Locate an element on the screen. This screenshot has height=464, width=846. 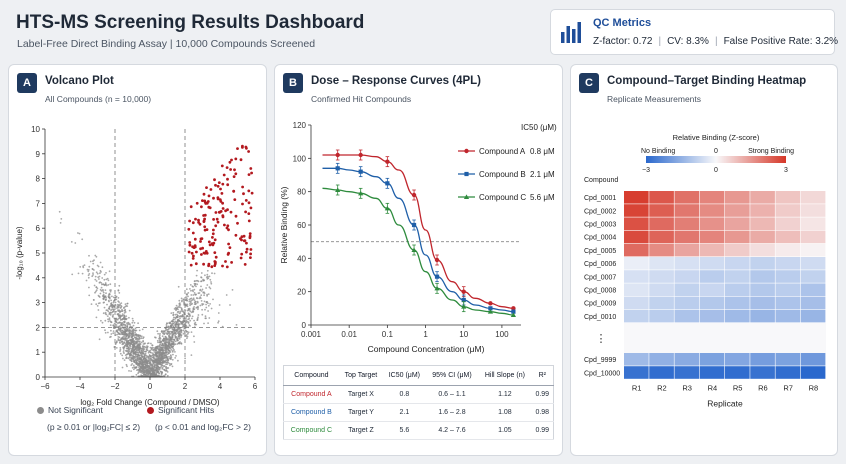
x-tick-label: 100 is located at coordinates (502, 334).